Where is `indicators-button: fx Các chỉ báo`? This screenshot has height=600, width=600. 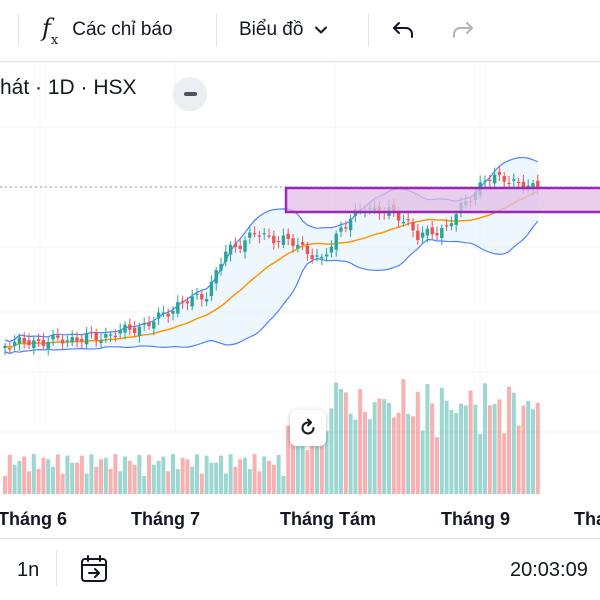
indicators-button: fx Các chỉ báo is located at coordinates (107, 30).